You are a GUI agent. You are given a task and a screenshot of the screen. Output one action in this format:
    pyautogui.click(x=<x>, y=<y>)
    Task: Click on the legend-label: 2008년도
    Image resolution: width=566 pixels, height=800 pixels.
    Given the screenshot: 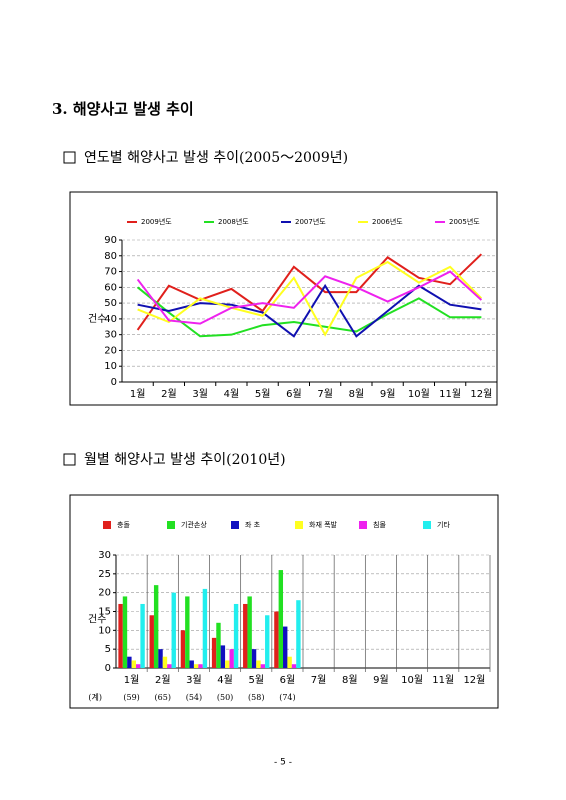 What is the action you would take?
    pyautogui.click(x=233, y=221)
    